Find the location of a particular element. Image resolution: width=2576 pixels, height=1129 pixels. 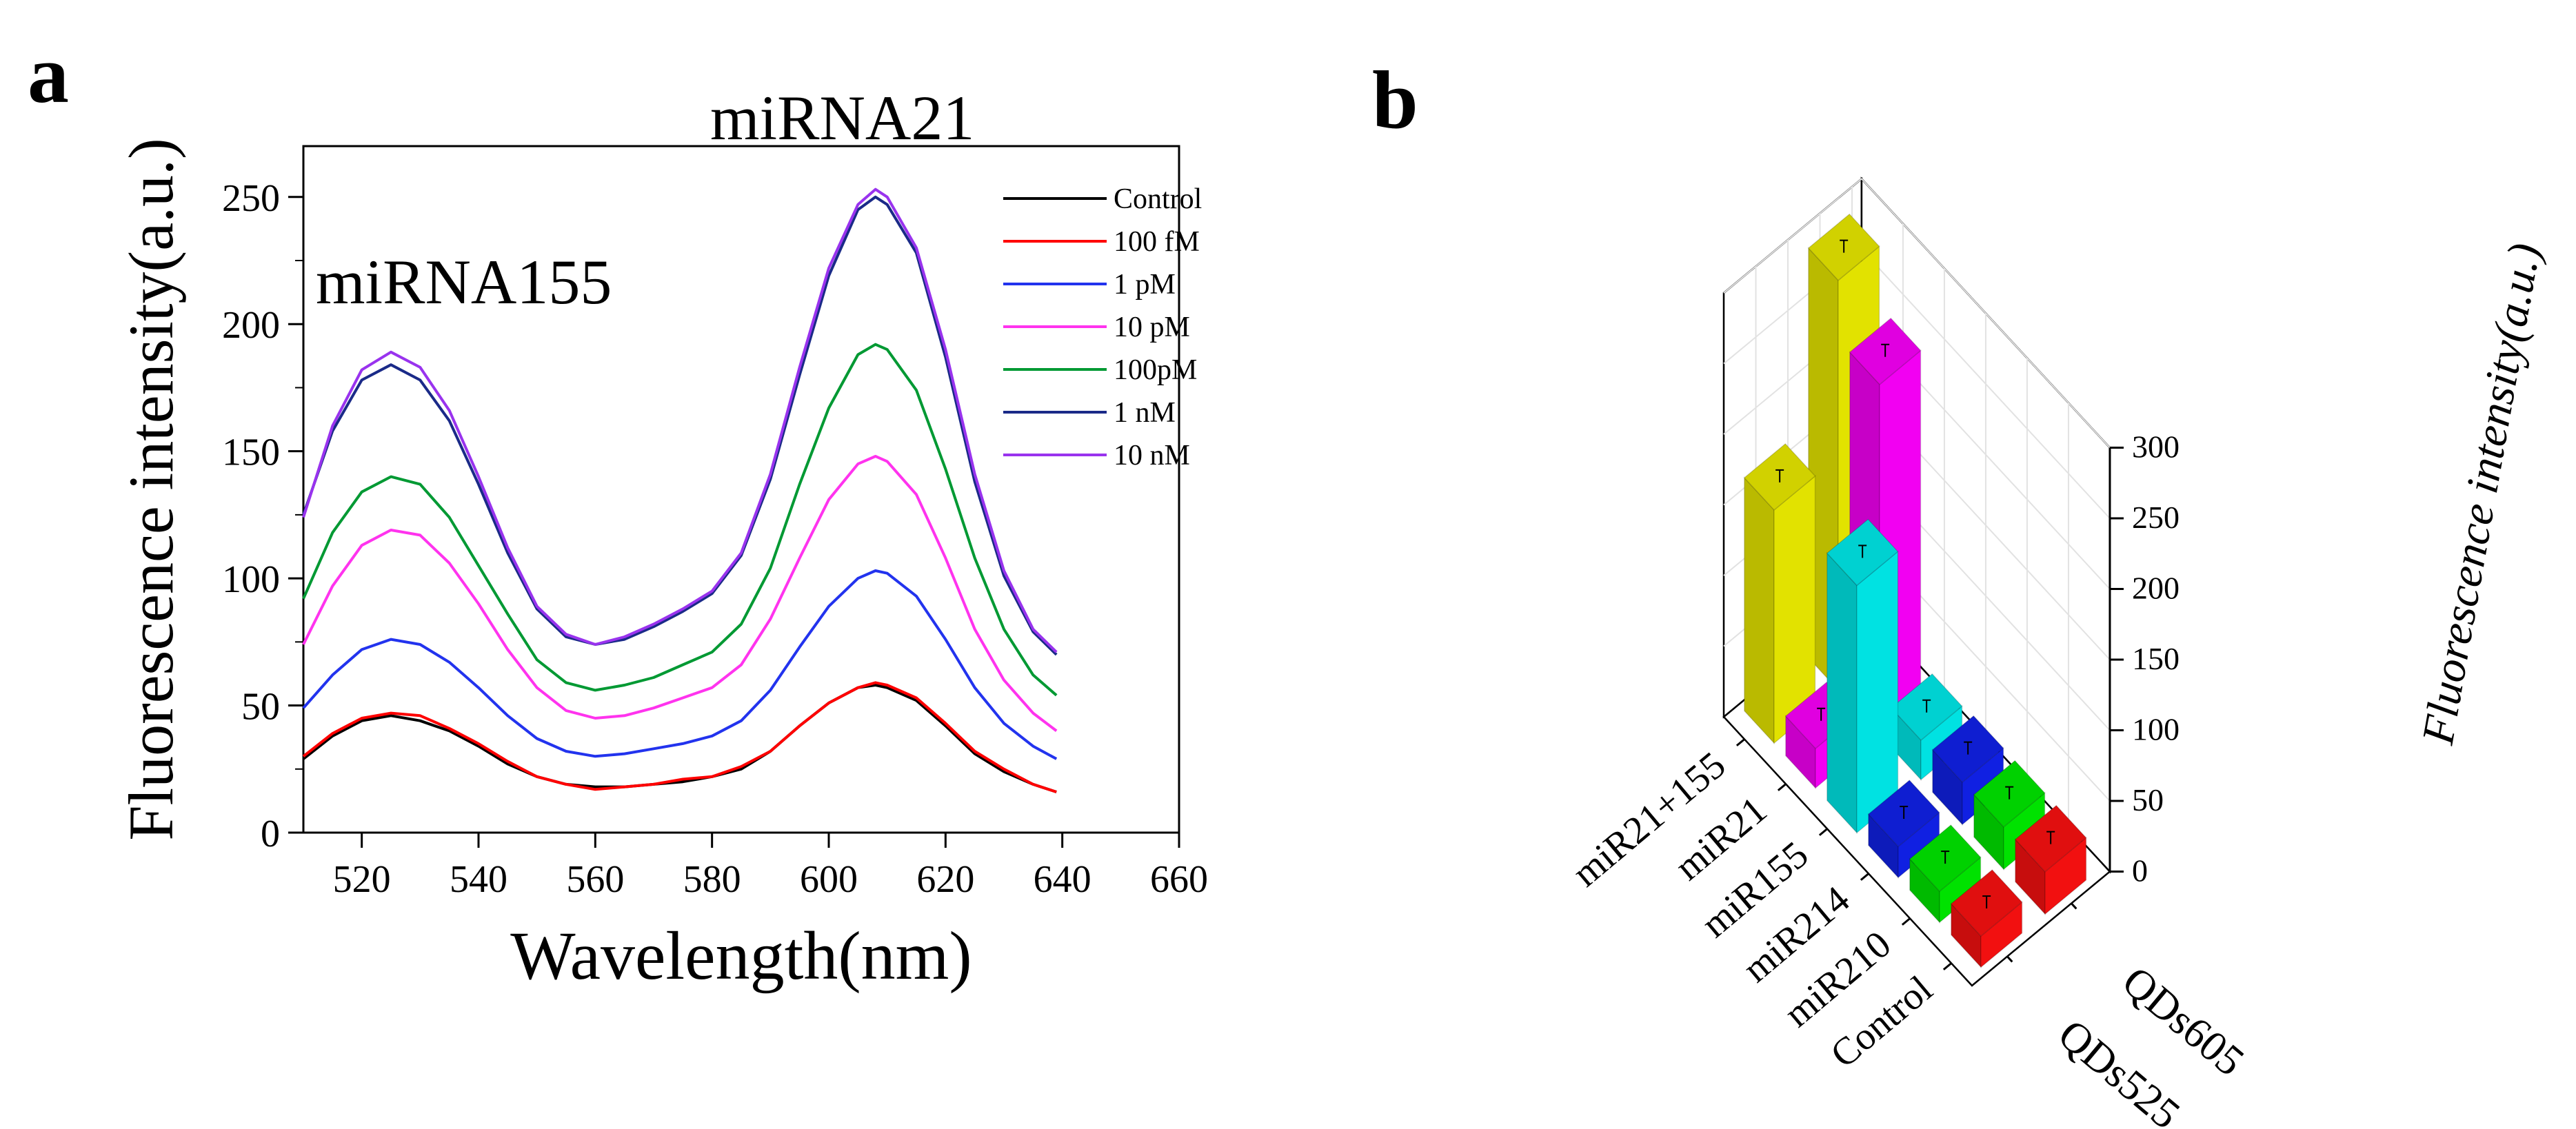

y-tick-label: 100 is located at coordinates (251, 579).